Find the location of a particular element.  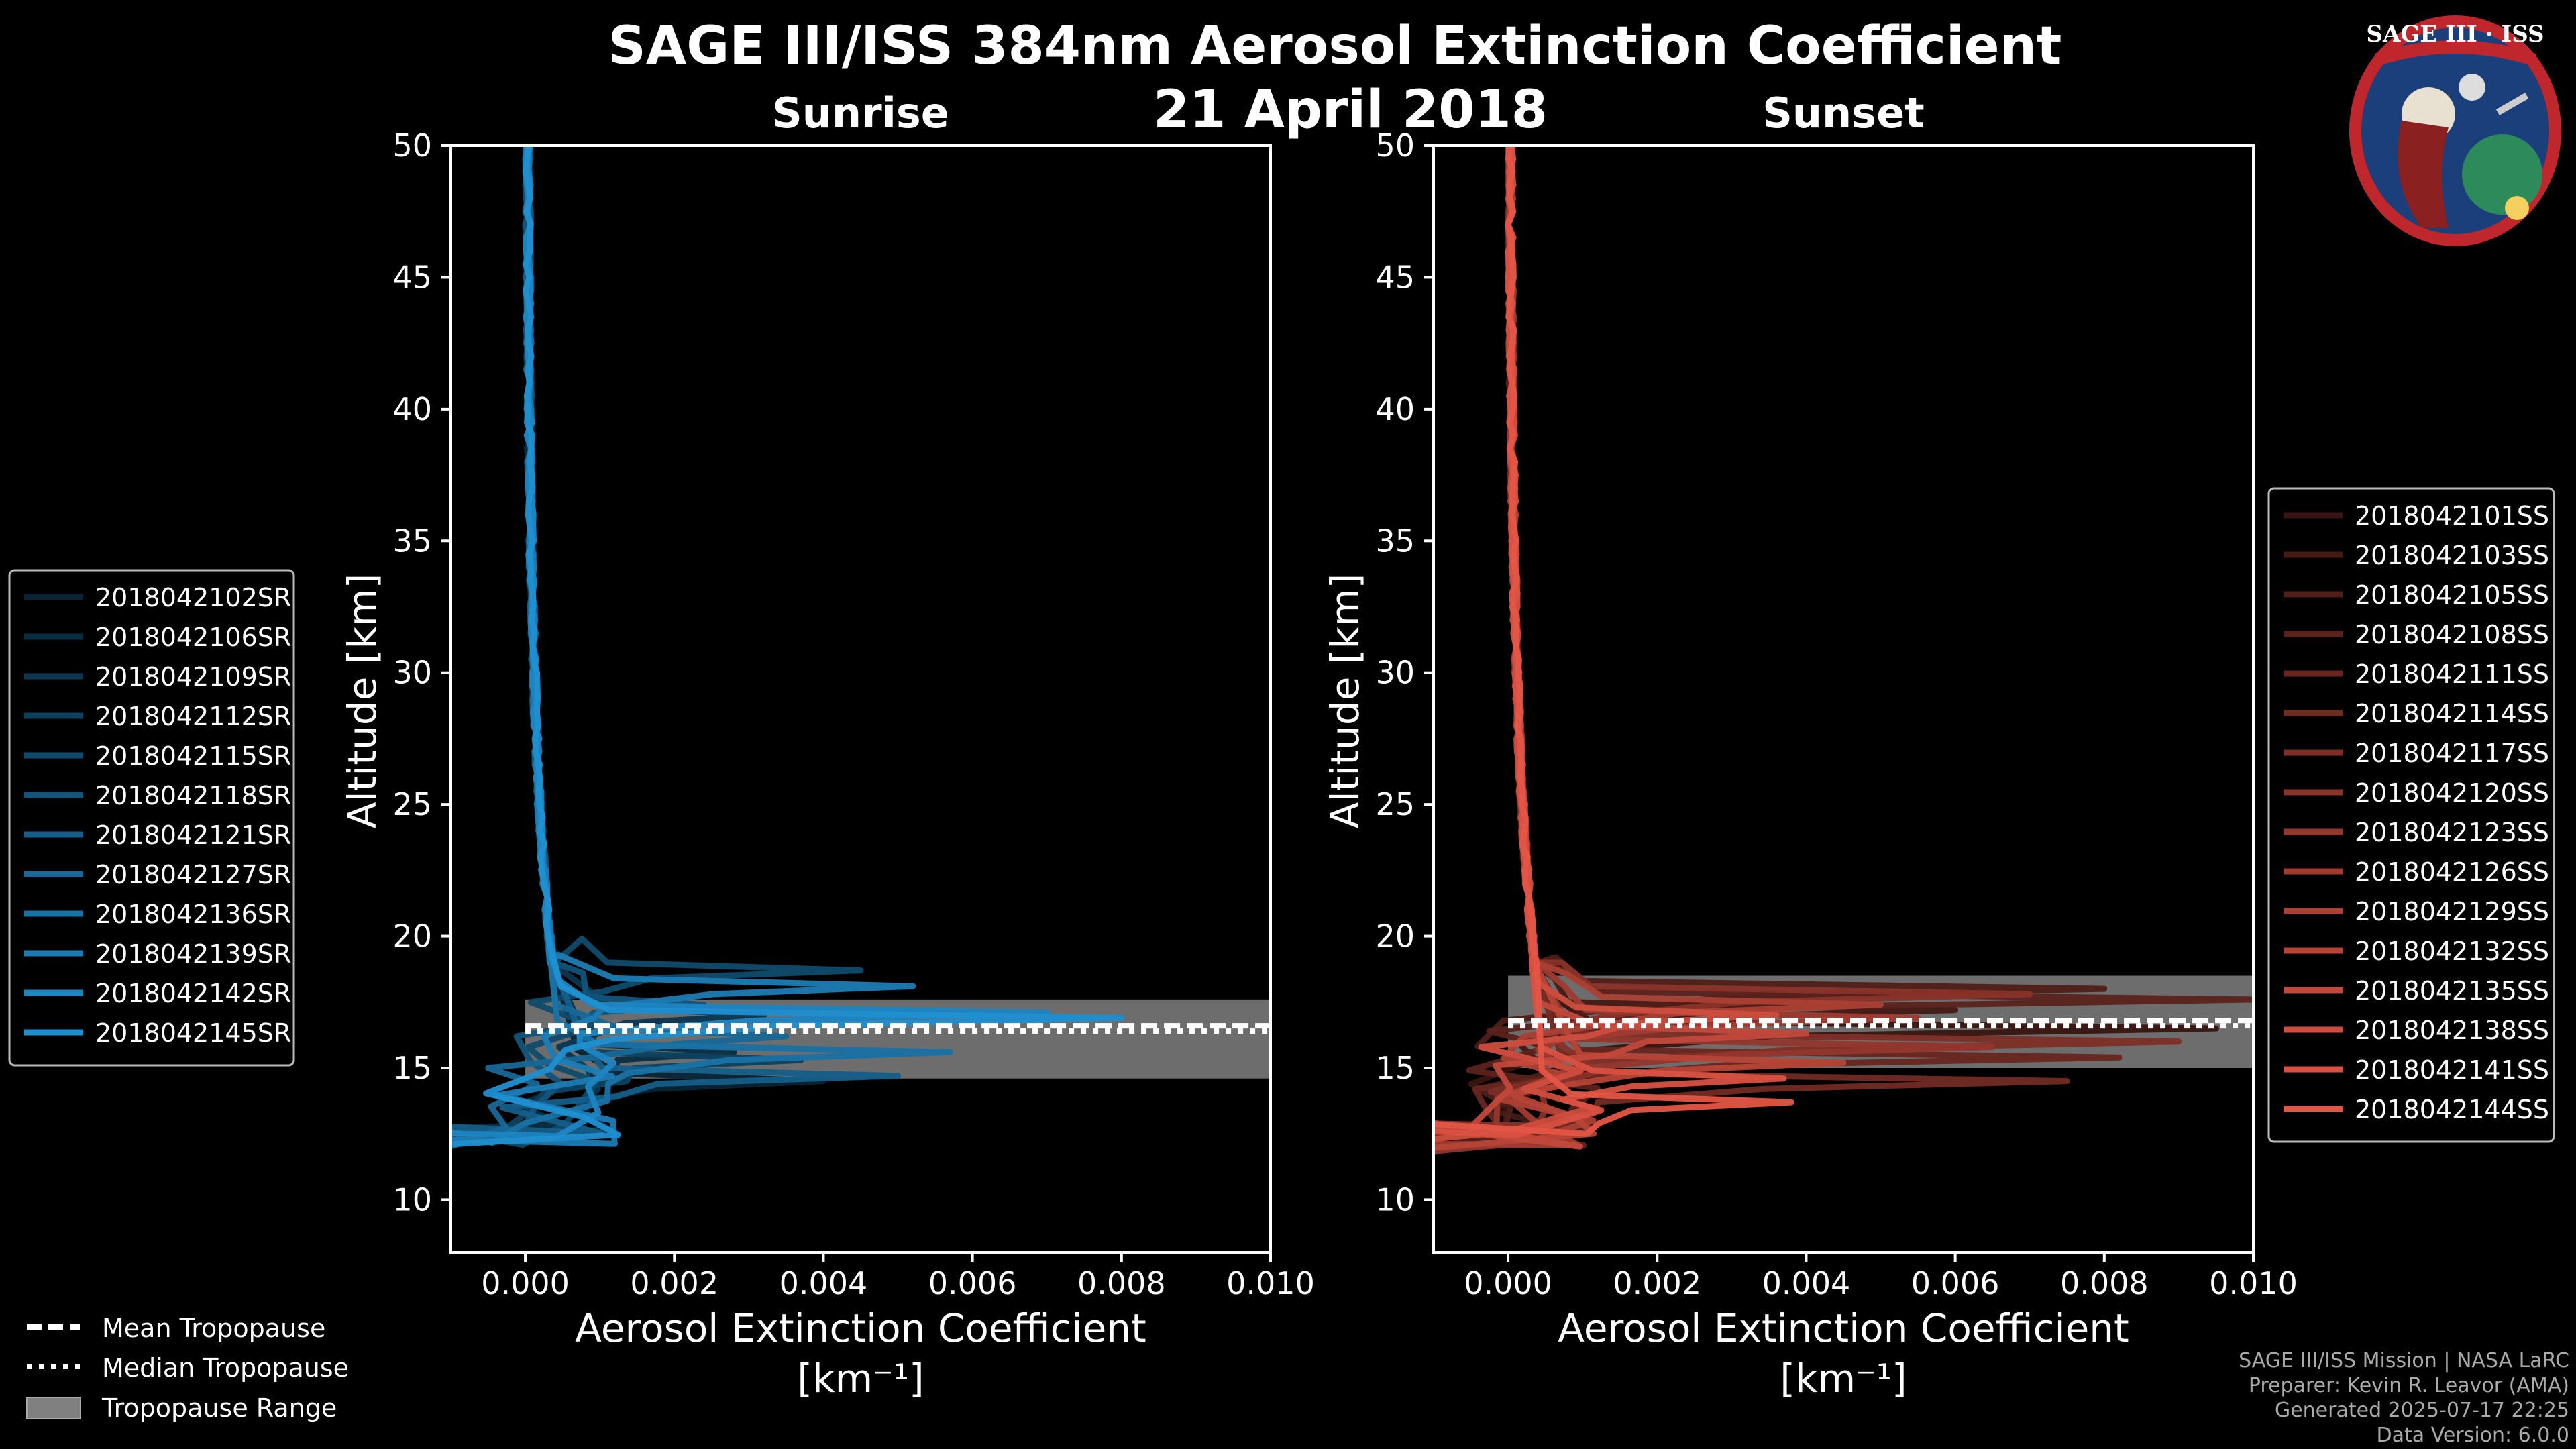

sunrise-legend-label: 2018042127SR is located at coordinates (193, 875).